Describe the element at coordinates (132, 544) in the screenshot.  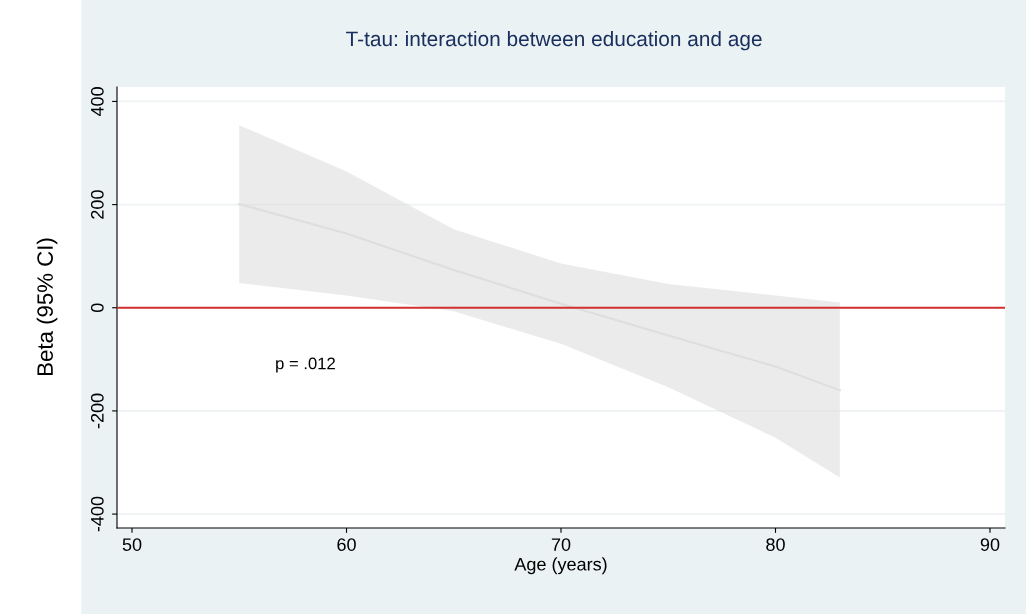
I see `x-tick-label: 50` at that location.